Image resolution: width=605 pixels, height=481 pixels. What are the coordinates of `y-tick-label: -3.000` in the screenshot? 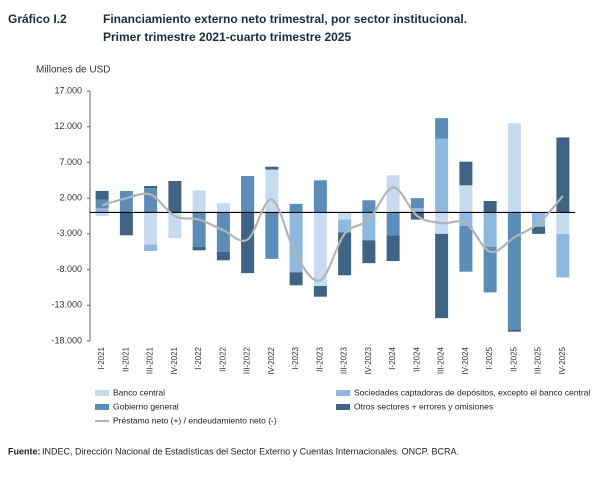 It's located at (69, 233).